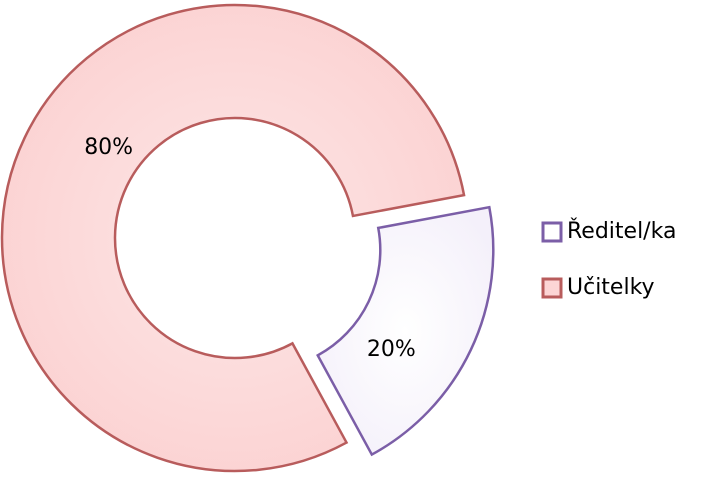 This screenshot has width=705, height=477. Describe the element at coordinates (621, 231) in the screenshot. I see `legend-label: Ředitel/ka` at that location.